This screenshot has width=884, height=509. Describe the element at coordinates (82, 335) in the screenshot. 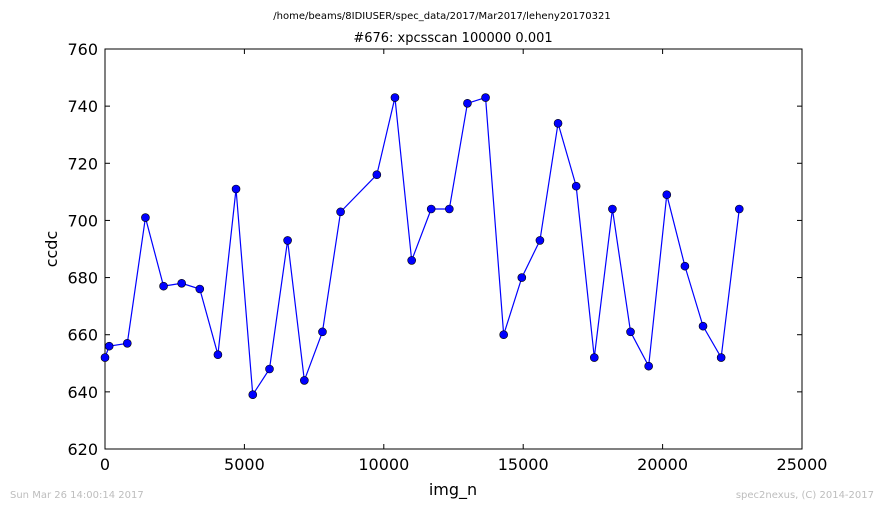

I see `y-tick-label: 660` at that location.